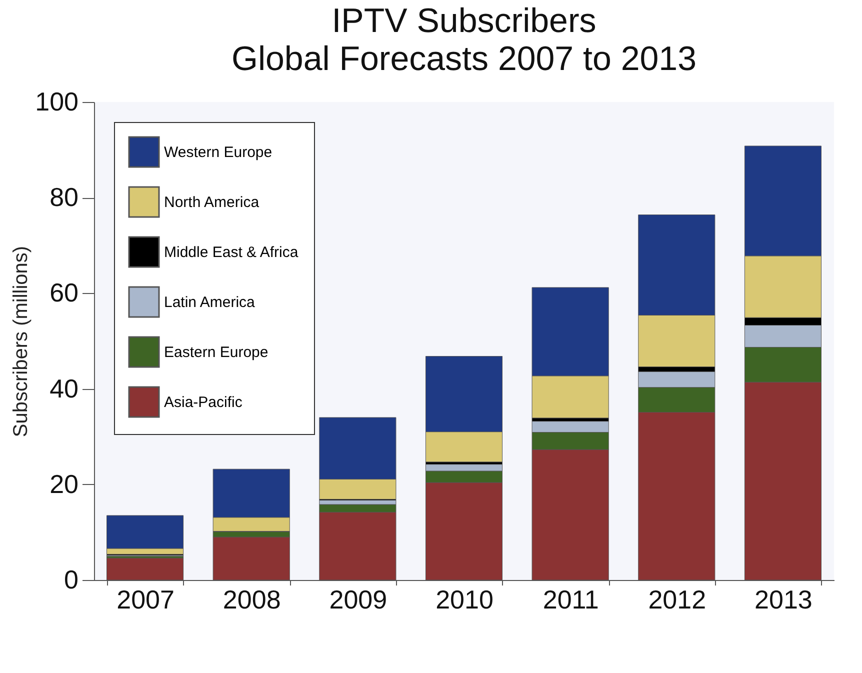 Image resolution: width=862 pixels, height=673 pixels. What do you see at coordinates (570, 599) in the screenshot?
I see `x-tick-label: 2011` at bounding box center [570, 599].